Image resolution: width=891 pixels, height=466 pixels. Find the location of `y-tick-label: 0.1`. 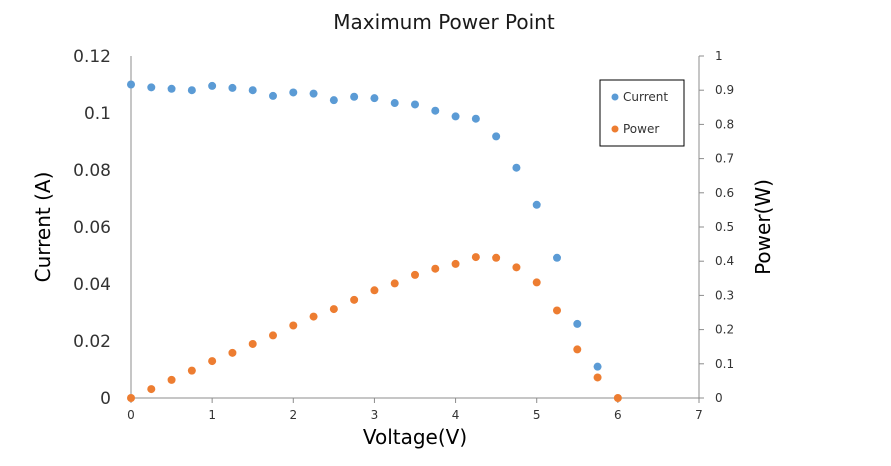

y-tick-label: 0.1 is located at coordinates (97, 114).